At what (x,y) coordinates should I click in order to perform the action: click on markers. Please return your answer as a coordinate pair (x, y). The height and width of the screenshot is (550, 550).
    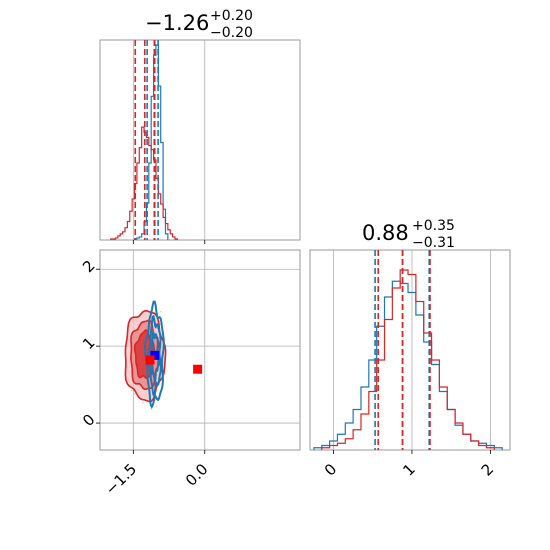
    Looking at the image, I should click on (174, 362).